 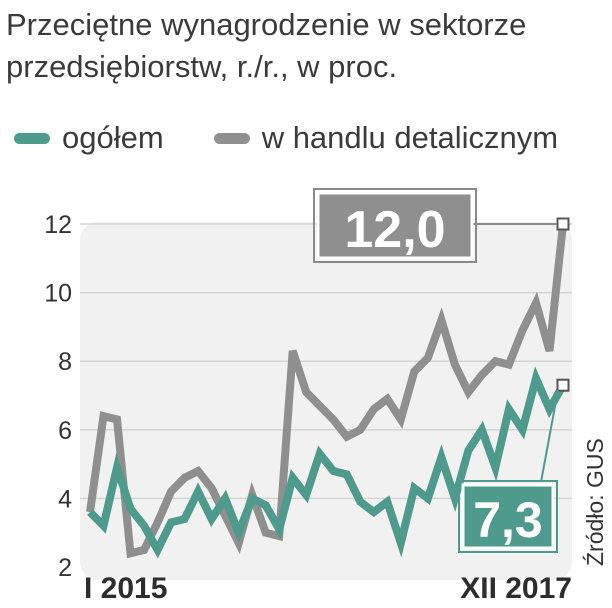 I want to click on x-label-end: XII 2017, so click(x=516, y=588).